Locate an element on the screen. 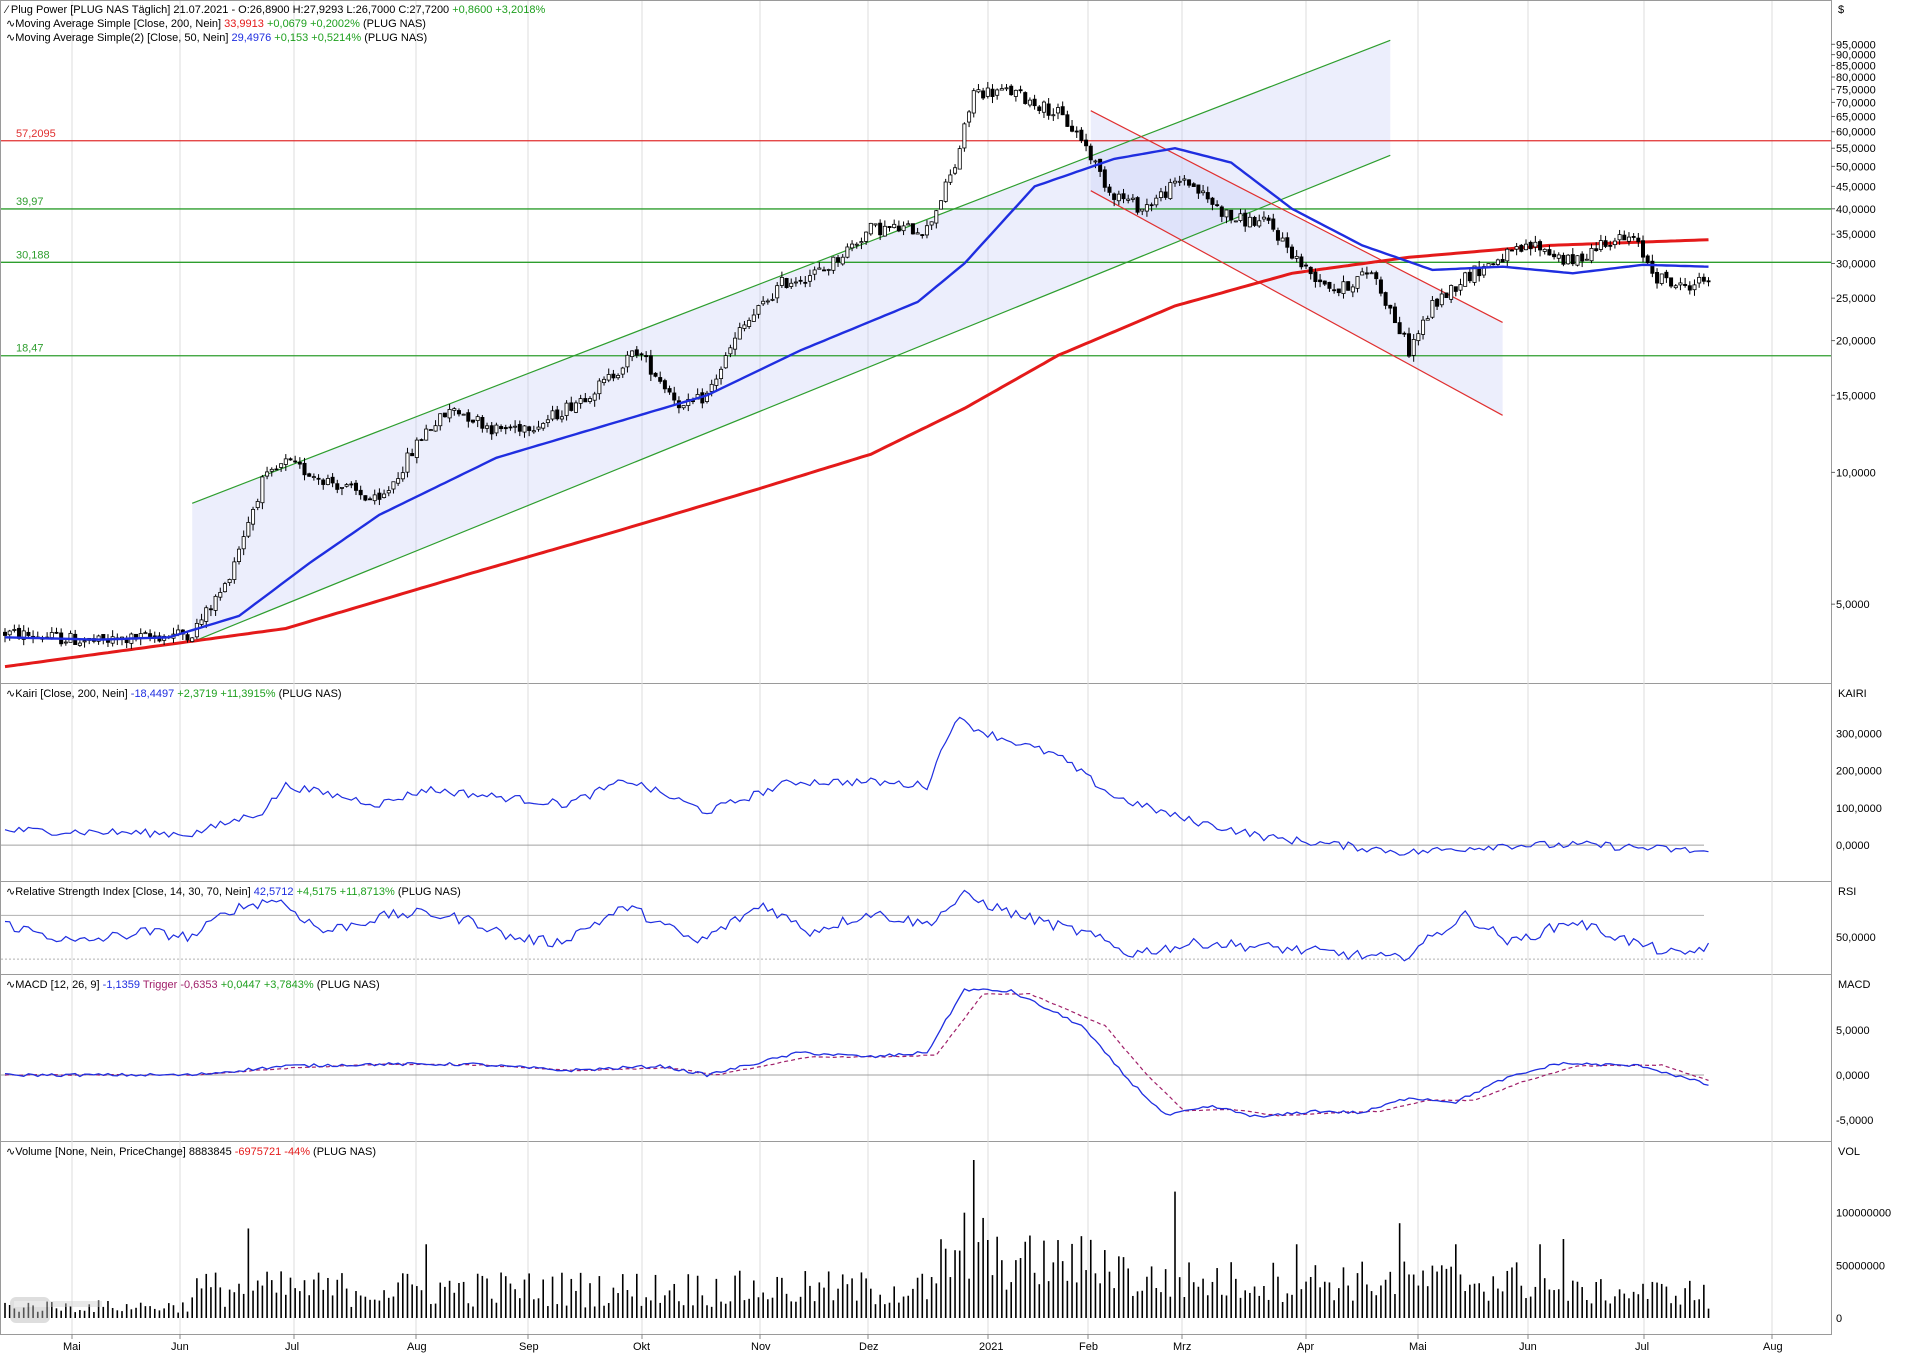 The width and height of the screenshot is (1905, 1353). kairi-tick-label: 100,0000 is located at coordinates (1859, 809).